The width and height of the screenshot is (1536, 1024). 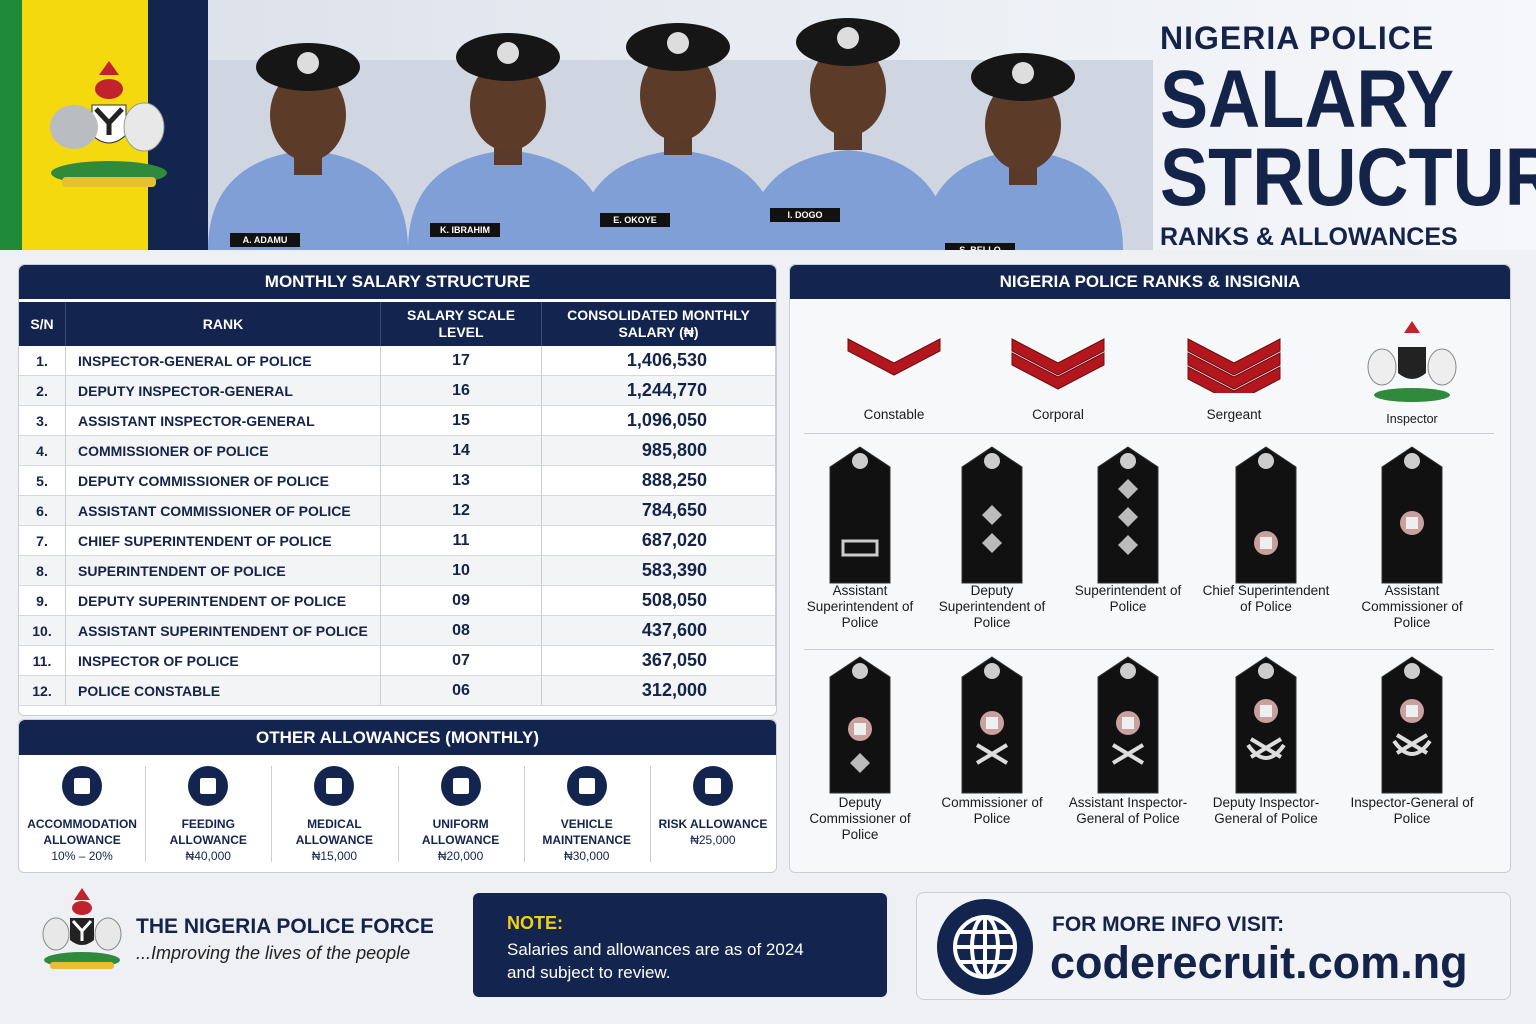 What do you see at coordinates (42, 324) in the screenshot?
I see `column-header: S/N` at bounding box center [42, 324].